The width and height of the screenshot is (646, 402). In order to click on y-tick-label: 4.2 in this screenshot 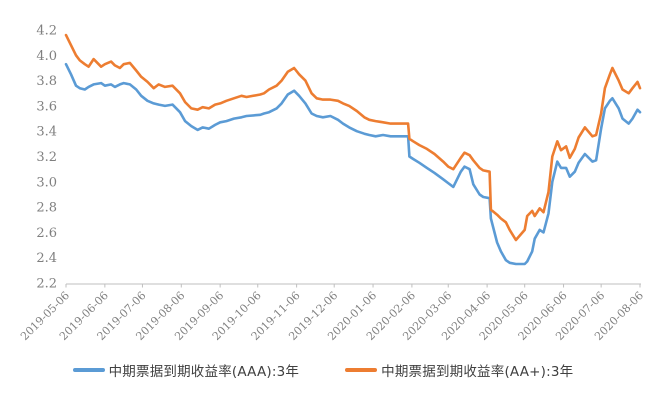, I will do `click(46, 31)`.